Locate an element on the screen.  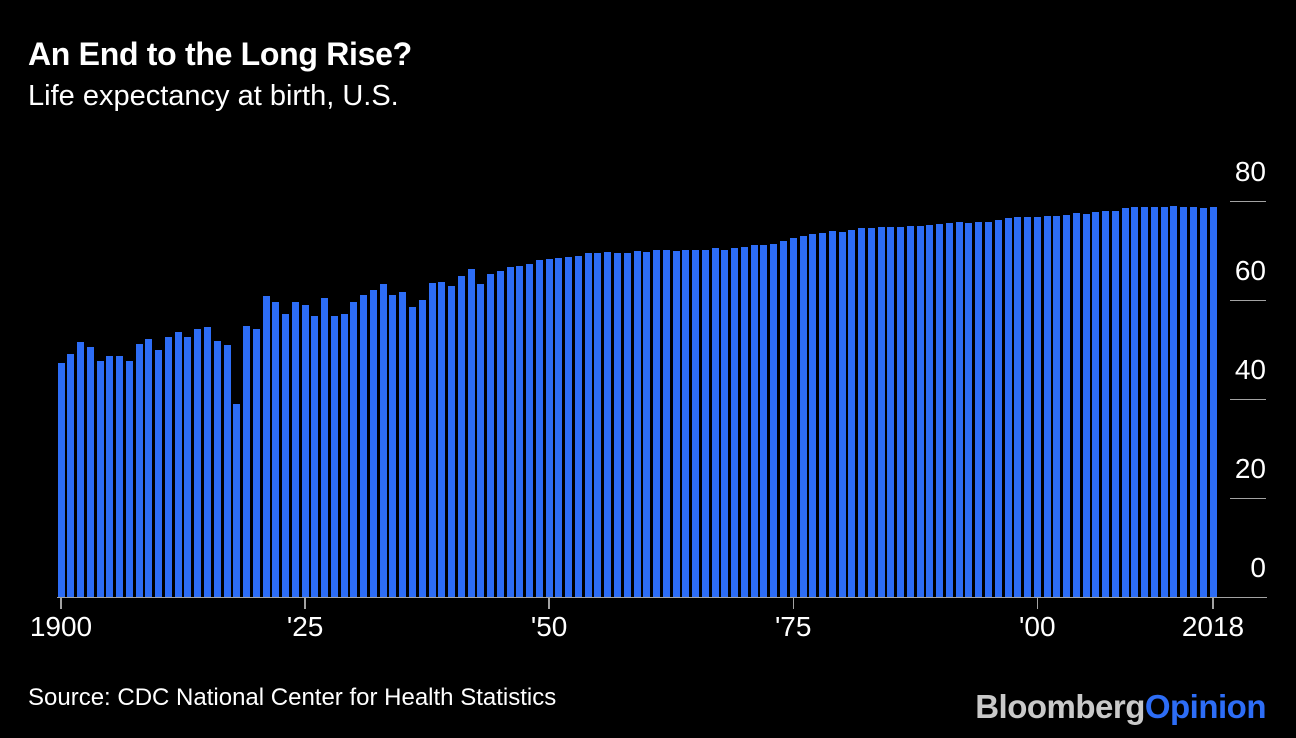
bar-1938 is located at coordinates (432, 439).